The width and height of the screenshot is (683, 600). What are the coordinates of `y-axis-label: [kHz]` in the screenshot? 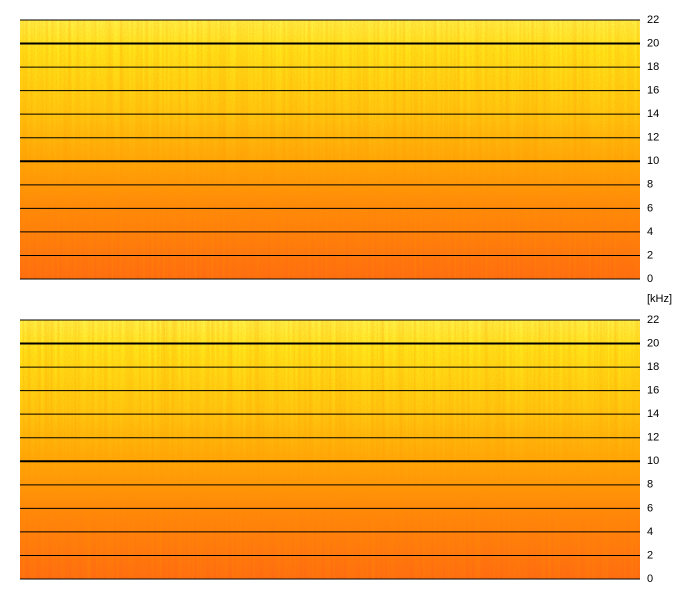 It's located at (659, 299).